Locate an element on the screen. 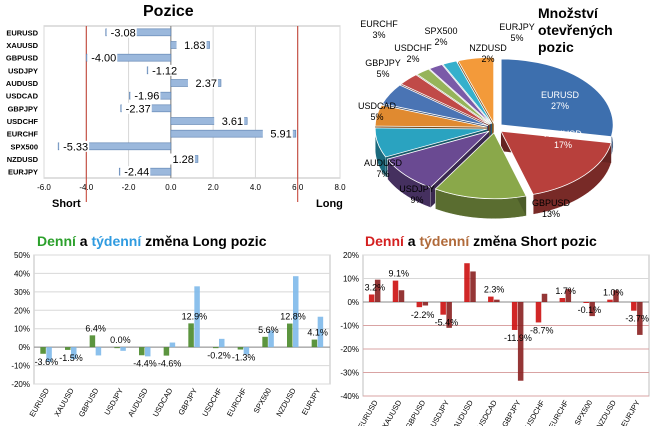 This screenshot has height=426, width=653. slice-name-label: GBPUSD is located at coordinates (551, 203).